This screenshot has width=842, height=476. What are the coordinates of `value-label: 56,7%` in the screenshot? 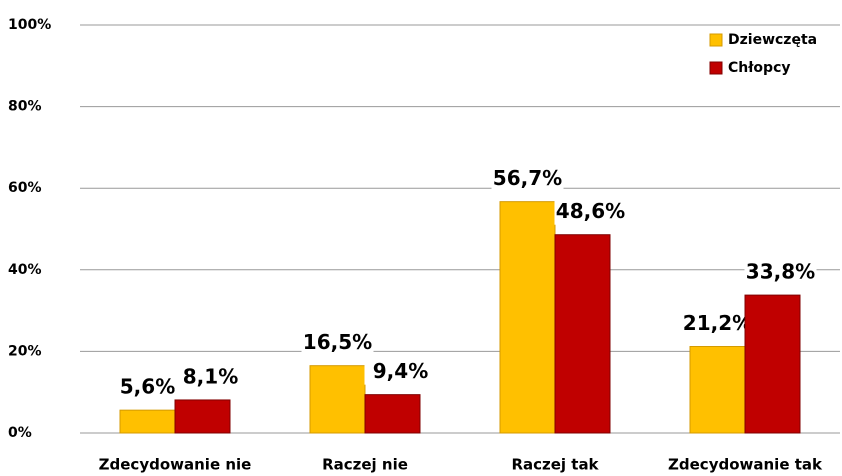 It's located at (527, 178).